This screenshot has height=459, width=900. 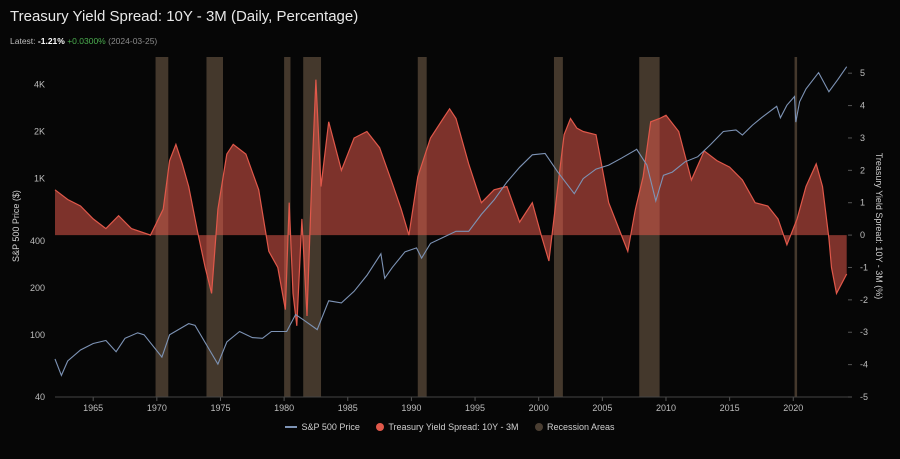 What do you see at coordinates (862, 106) in the screenshot?
I see `right-tick-label: 4` at bounding box center [862, 106].